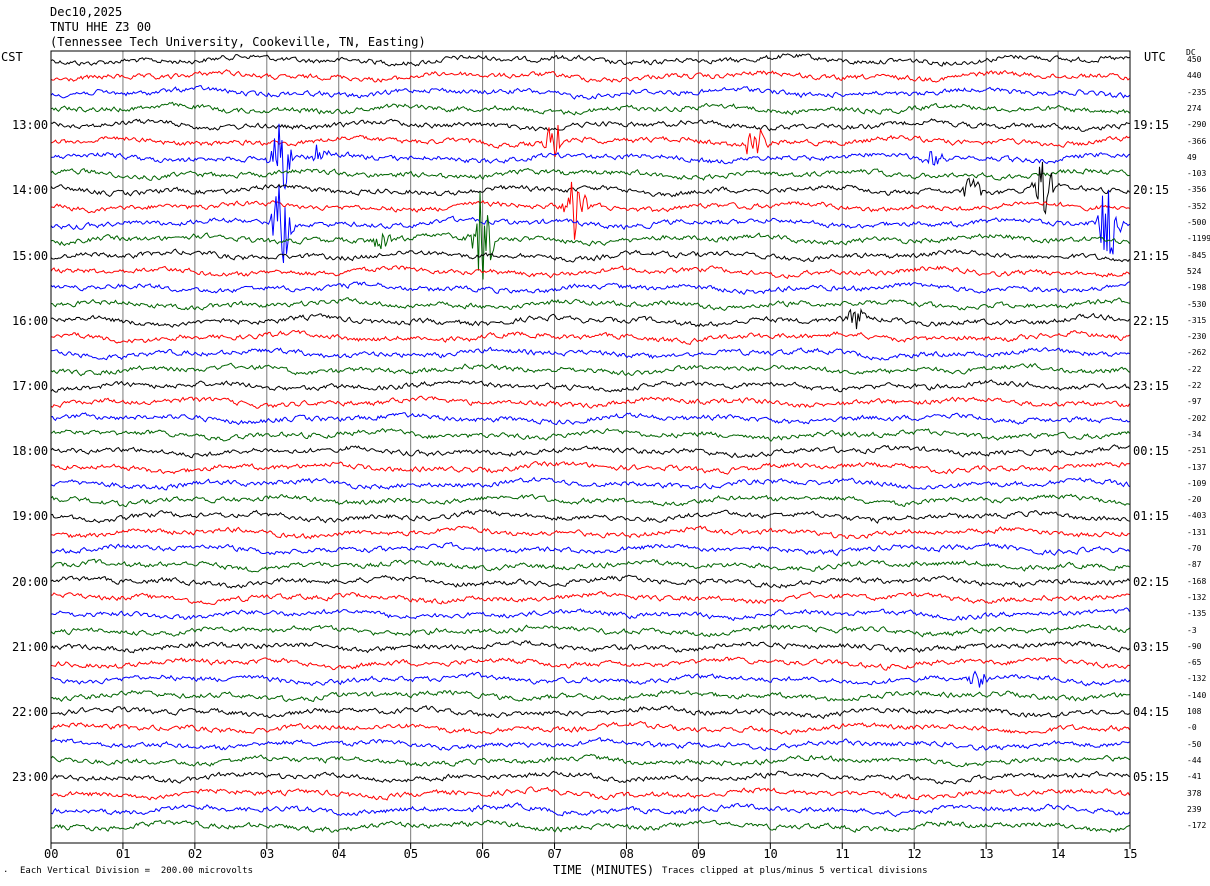 The height and width of the screenshot is (886, 1210). I want to click on x-tick-label: 11, so click(842, 854).